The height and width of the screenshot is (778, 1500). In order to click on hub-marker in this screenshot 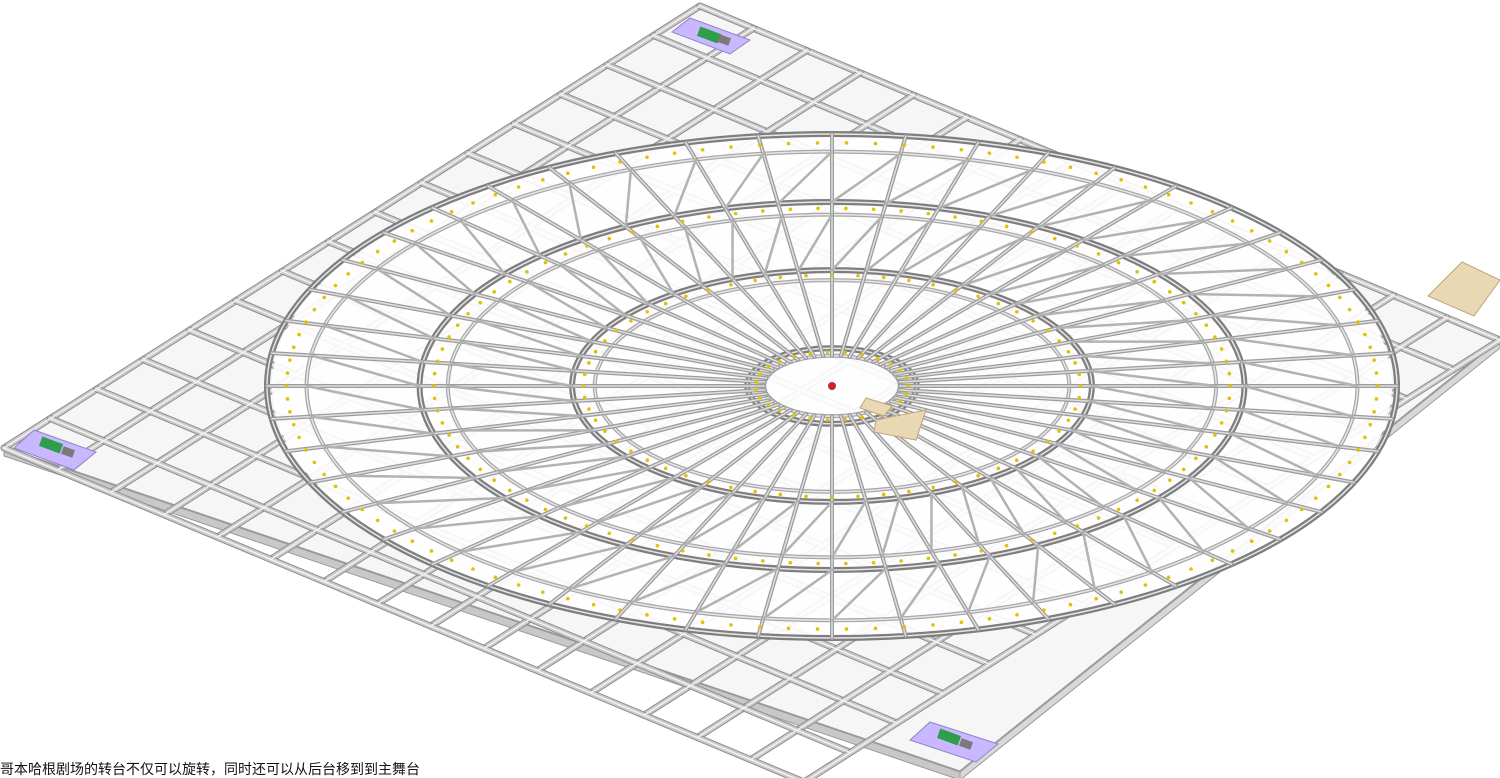, I will do `click(832, 386)`.